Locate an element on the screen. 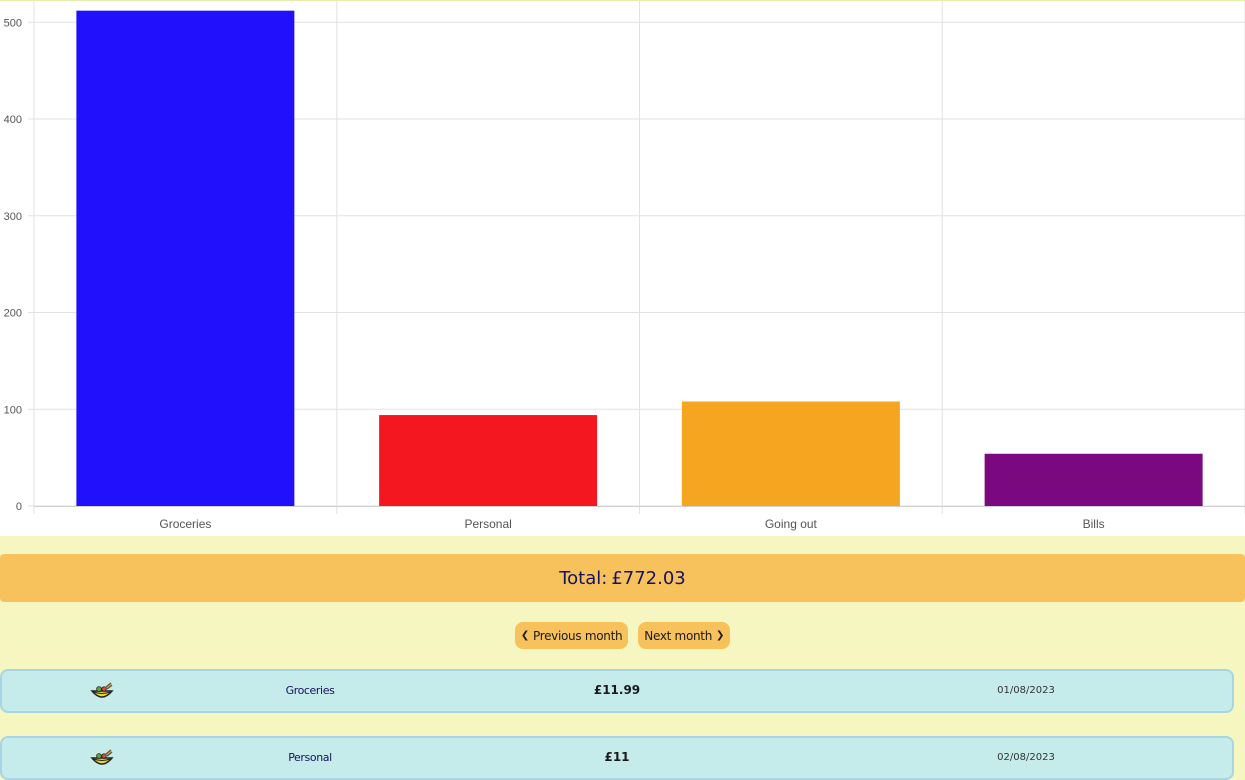 Image resolution: width=1245 pixels, height=780 pixels. transaction-row: Groceries £11.99 01/08/2023 is located at coordinates (617, 691).